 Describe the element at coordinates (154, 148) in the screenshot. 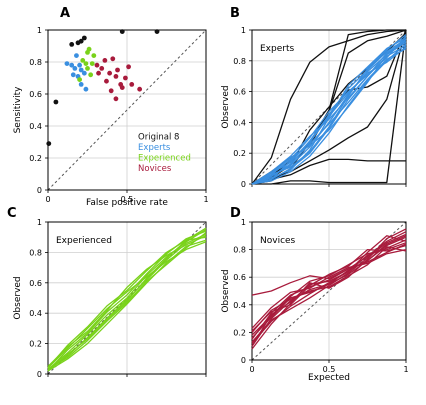

I see `legend-entry-experts: Experts` at that location.